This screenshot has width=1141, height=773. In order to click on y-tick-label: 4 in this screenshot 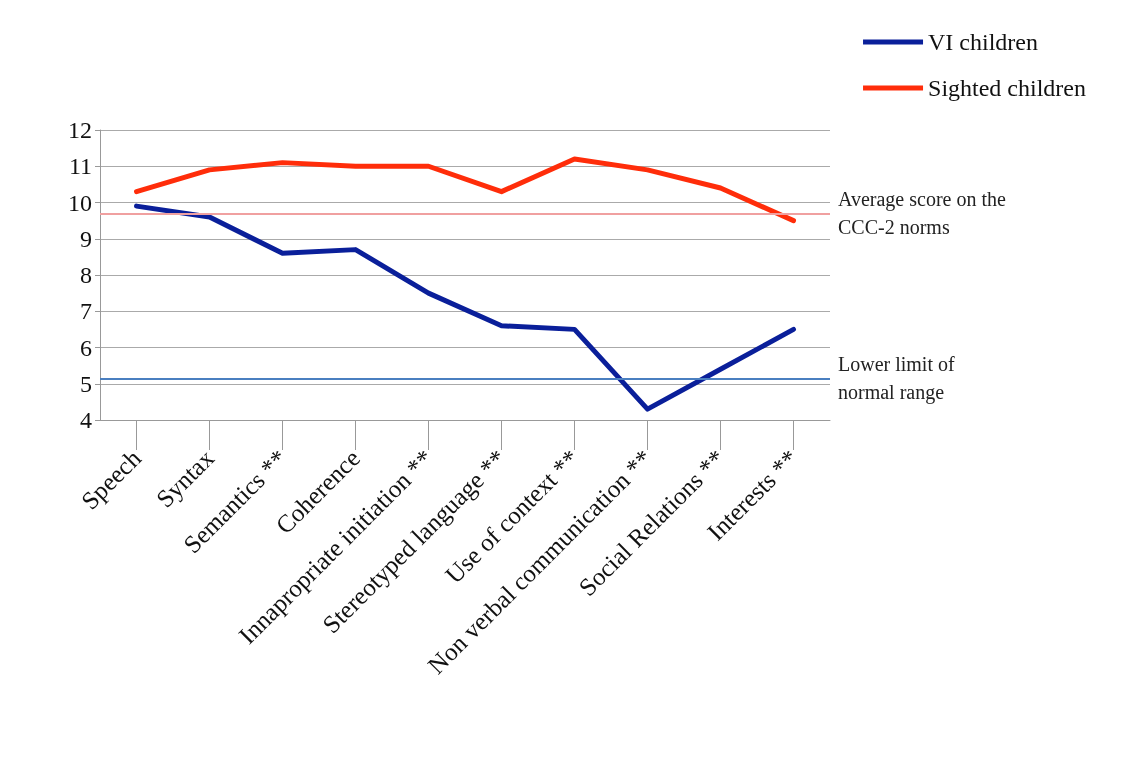, I will do `click(86, 420)`.